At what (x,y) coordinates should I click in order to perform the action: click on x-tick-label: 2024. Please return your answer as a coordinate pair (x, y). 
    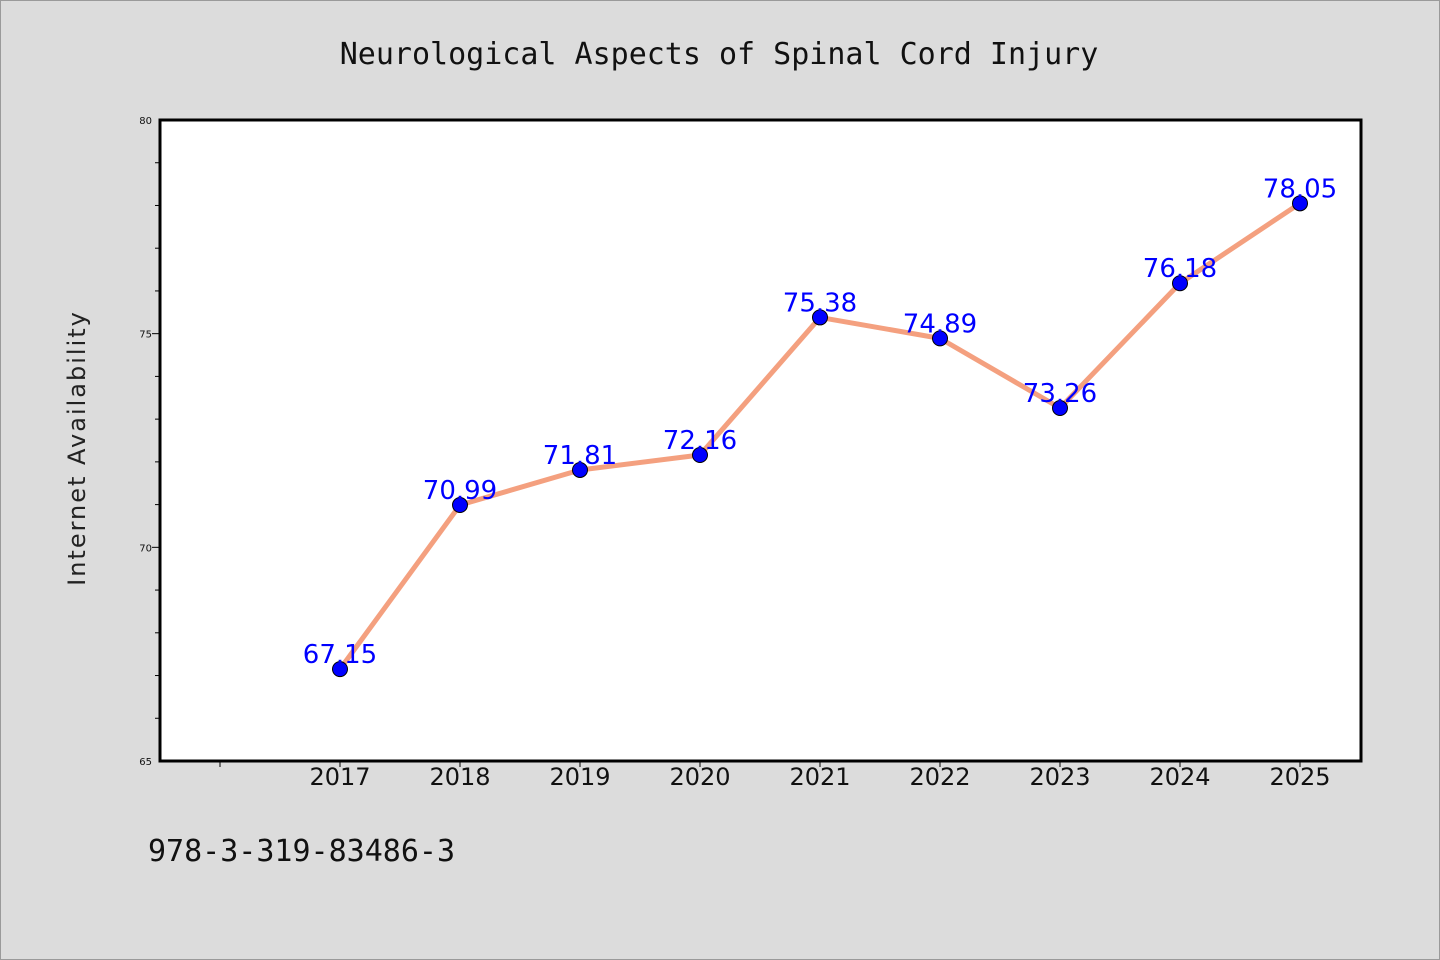
    Looking at the image, I should click on (1179, 777).